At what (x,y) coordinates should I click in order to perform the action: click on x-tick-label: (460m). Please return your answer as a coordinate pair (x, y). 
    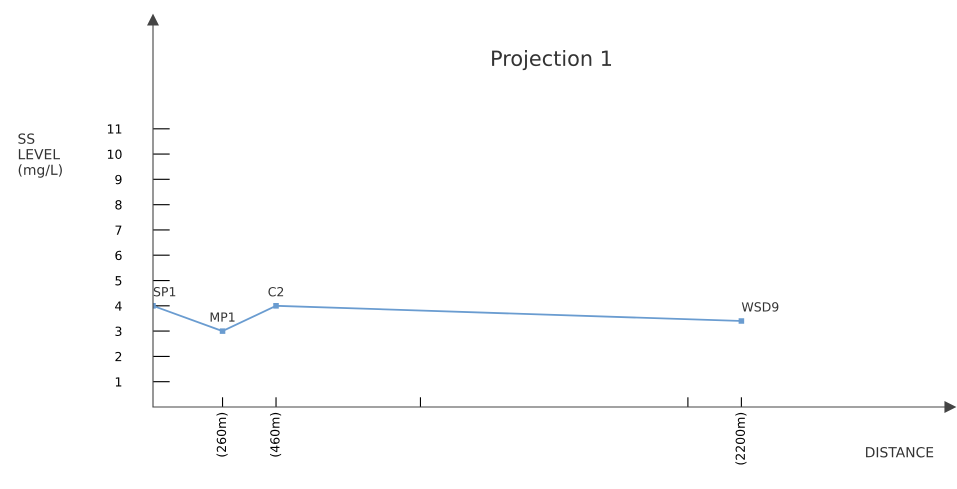
    Looking at the image, I should click on (276, 434).